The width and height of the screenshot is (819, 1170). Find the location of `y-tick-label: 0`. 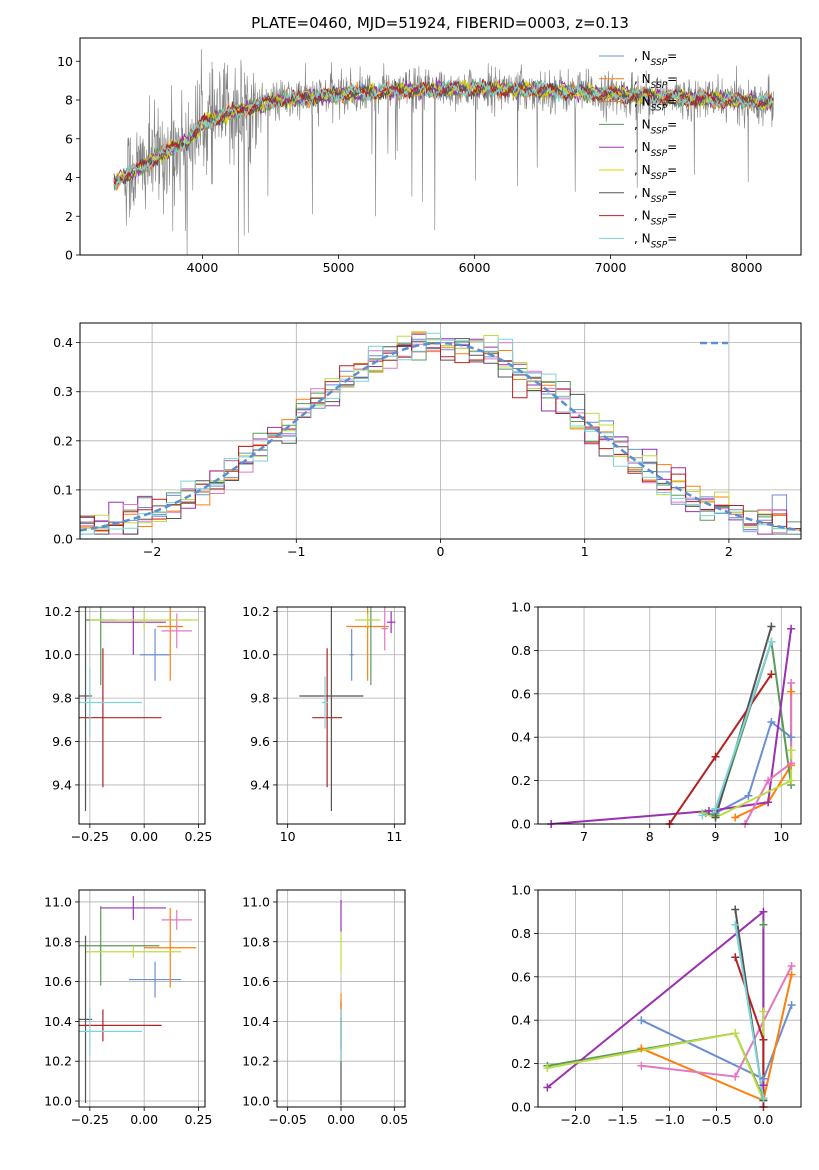

y-tick-label: 0 is located at coordinates (69, 255).